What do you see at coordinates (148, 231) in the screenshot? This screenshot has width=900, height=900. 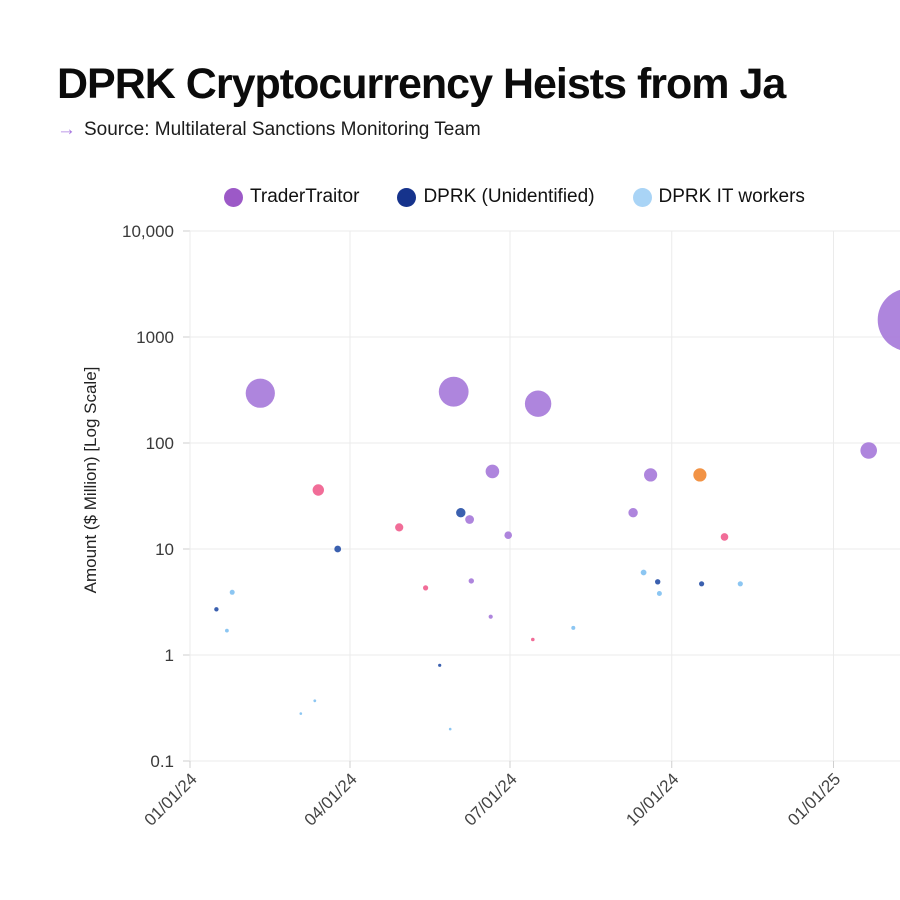 I see `y-tick-label: 10,000` at bounding box center [148, 231].